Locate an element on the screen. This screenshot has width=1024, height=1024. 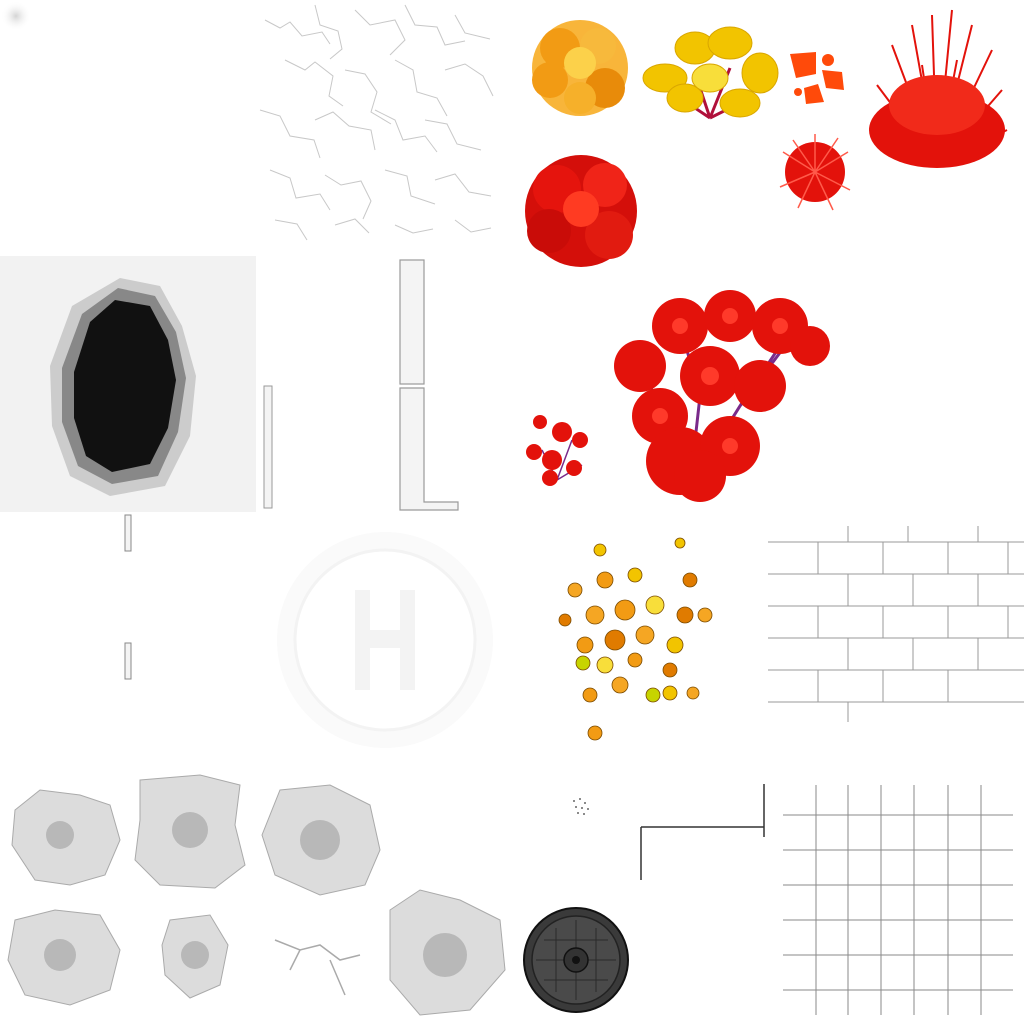
soft-dot-icon is located at coordinates (16, 16).